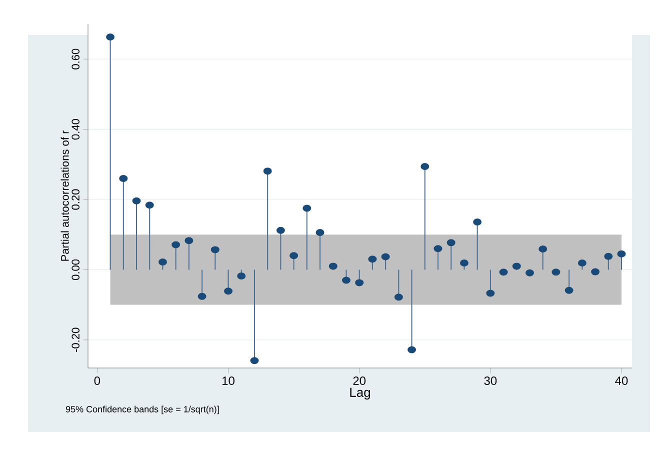  Describe the element at coordinates (76, 199) in the screenshot. I see `y-tick-label: 0.20` at that location.